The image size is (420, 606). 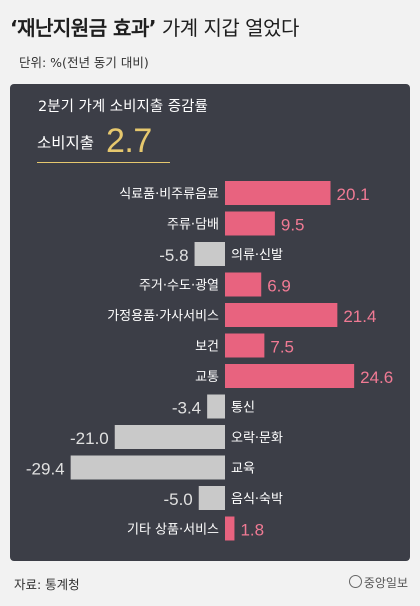 What do you see at coordinates (173, 530) in the screenshot?
I see `category-label: 기타 상품·서비스` at bounding box center [173, 530].